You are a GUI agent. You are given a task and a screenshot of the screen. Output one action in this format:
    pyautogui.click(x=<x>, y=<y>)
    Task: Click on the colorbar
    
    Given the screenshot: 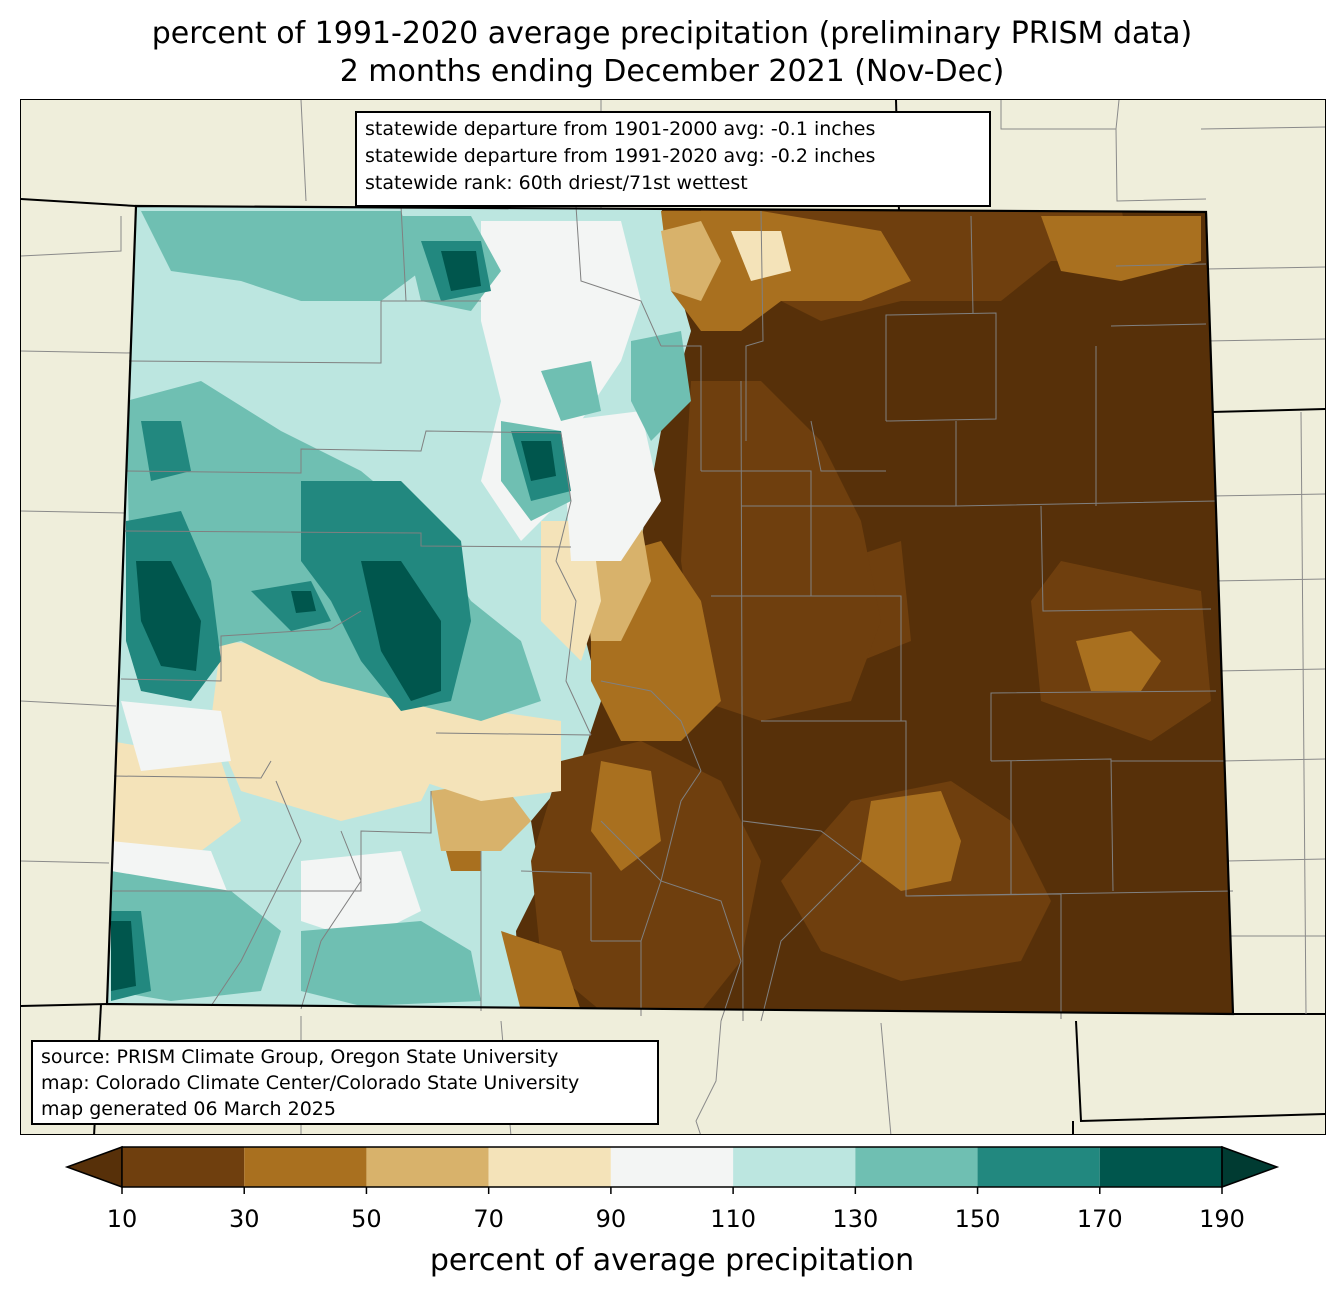 What is the action you would take?
    pyautogui.click(x=672, y=1169)
    